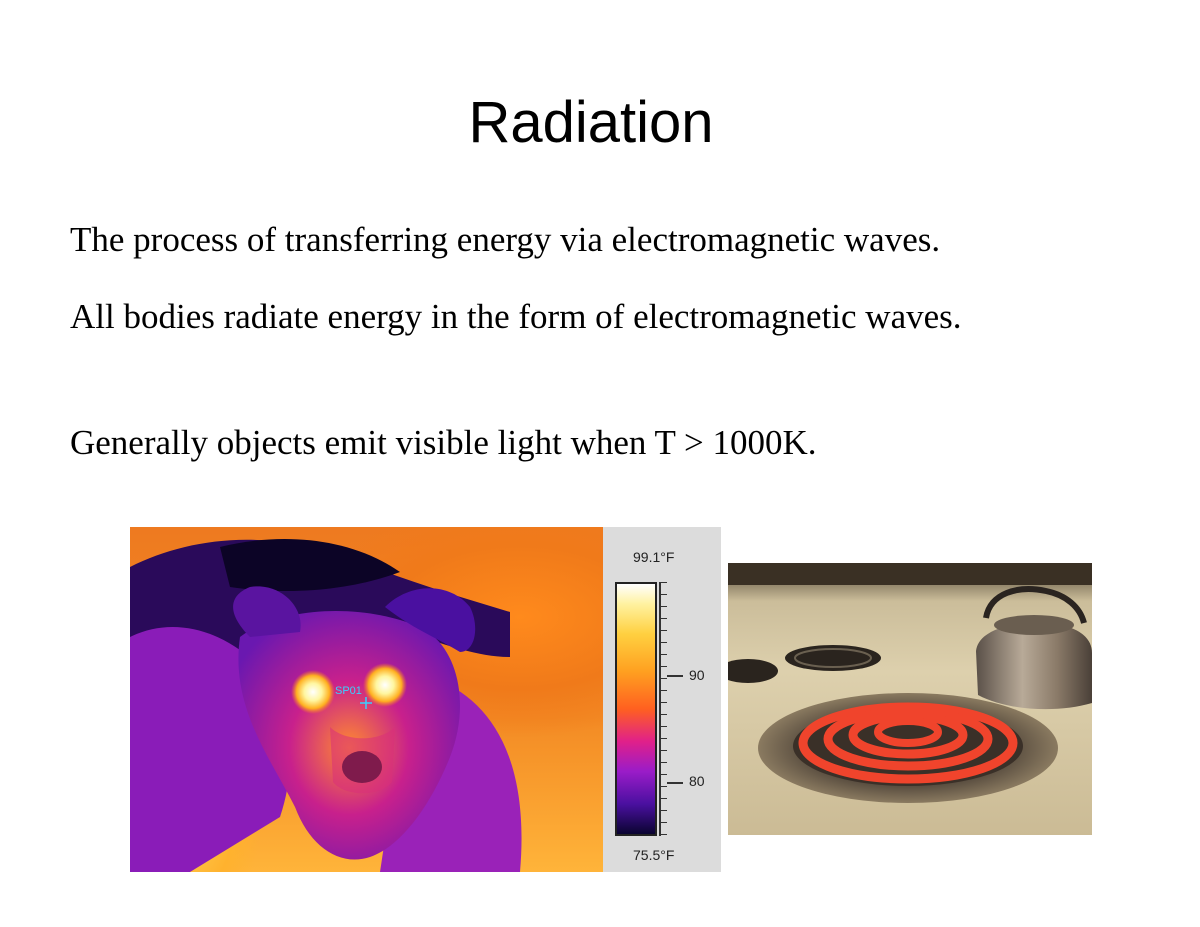 The width and height of the screenshot is (1200, 927). I want to click on spot-label: SP01, so click(348, 691).